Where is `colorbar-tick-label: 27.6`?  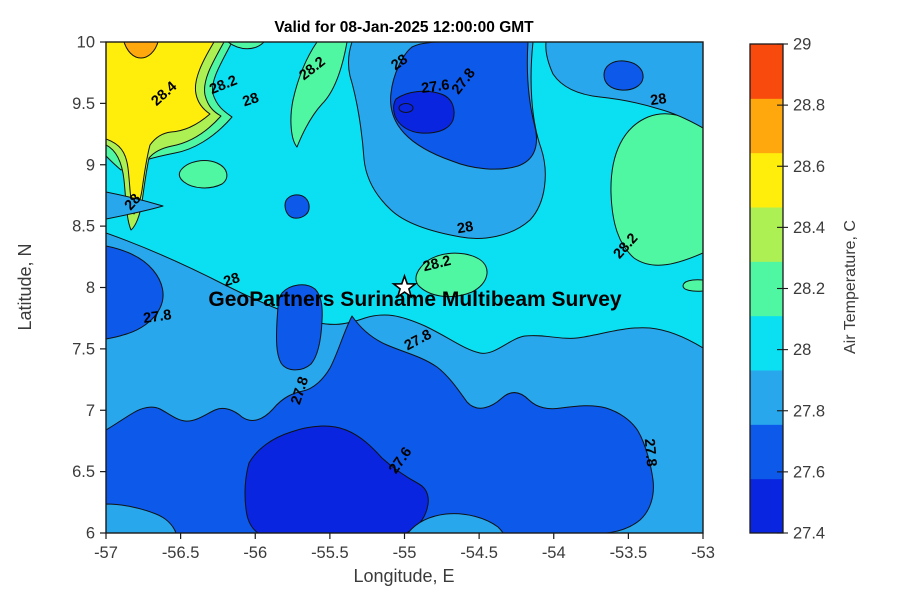
colorbar-tick-label: 27.6 is located at coordinates (809, 472).